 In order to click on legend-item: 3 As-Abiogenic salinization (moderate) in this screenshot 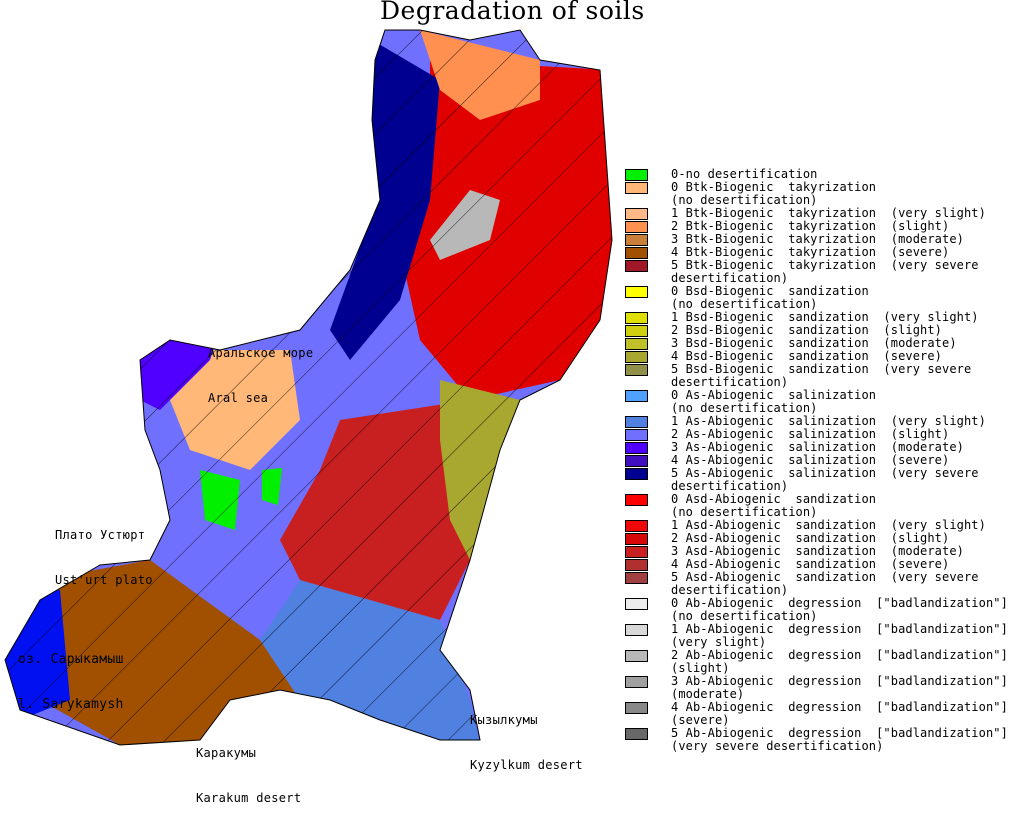, I will do `click(822, 447)`.